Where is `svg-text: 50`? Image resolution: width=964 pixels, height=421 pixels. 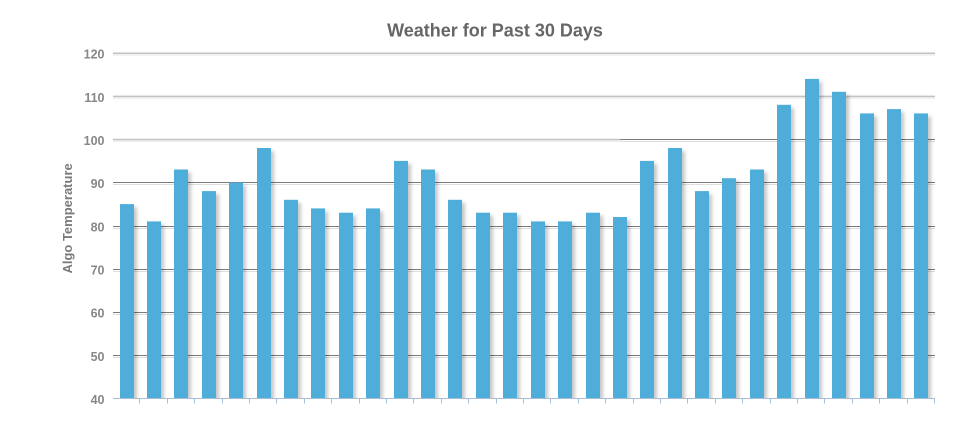
svg-text: 50 is located at coordinates (98, 357).